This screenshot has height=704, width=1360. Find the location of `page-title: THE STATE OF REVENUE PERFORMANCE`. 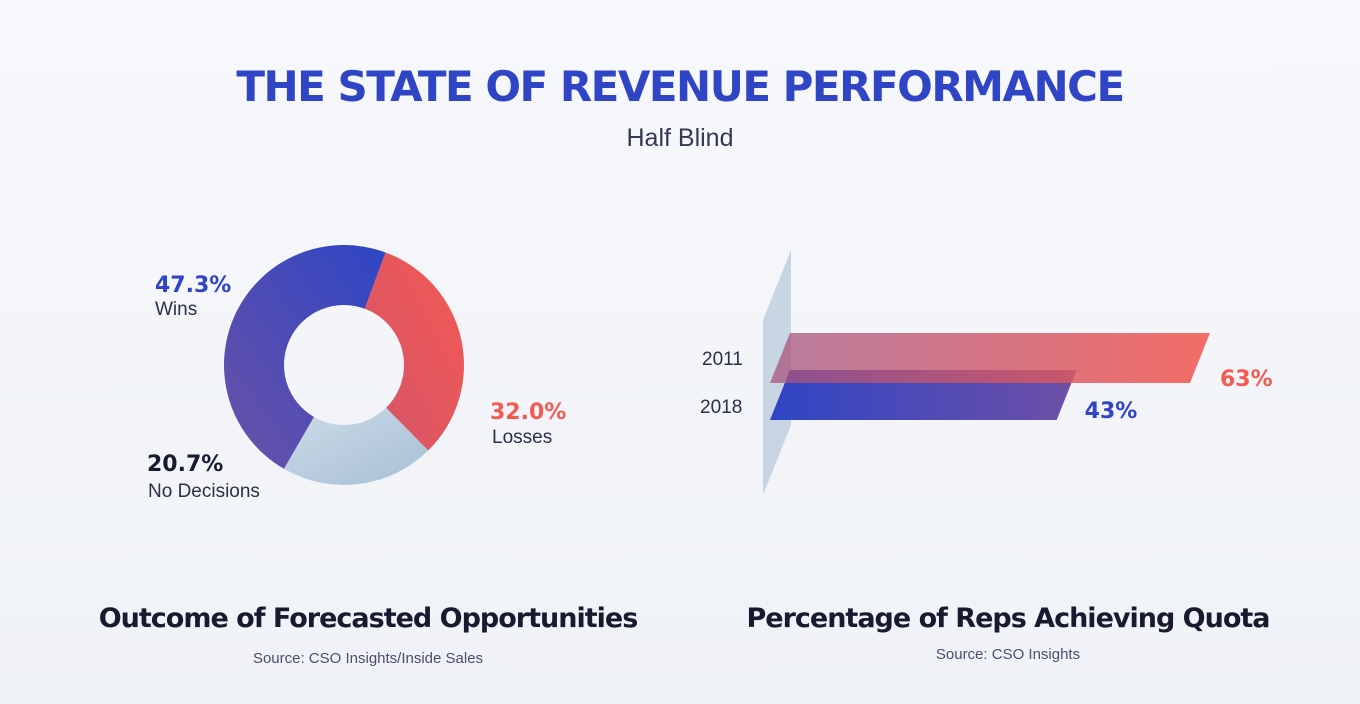

page-title: THE STATE OF REVENUE PERFORMANCE is located at coordinates (680, 86).